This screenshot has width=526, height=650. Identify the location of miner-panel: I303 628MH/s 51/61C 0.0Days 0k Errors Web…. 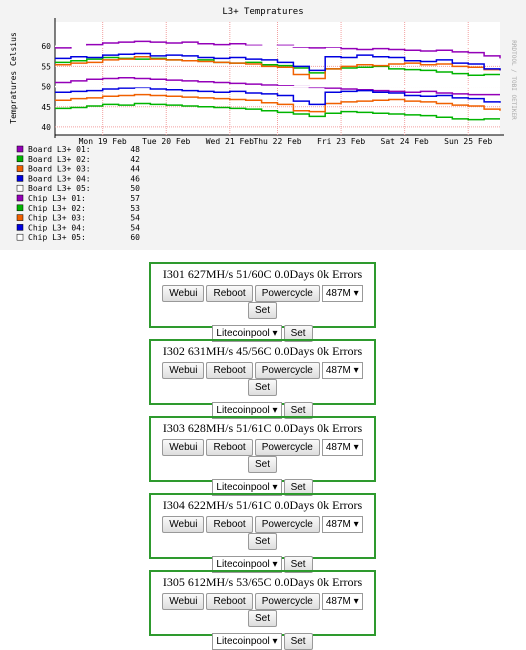
(262, 456).